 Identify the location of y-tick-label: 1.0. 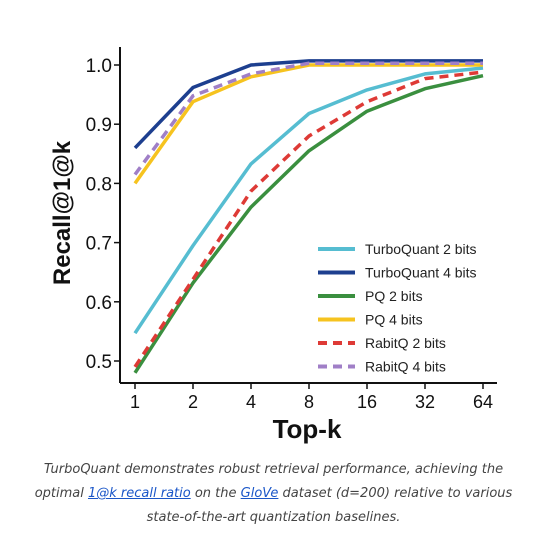
(99, 66).